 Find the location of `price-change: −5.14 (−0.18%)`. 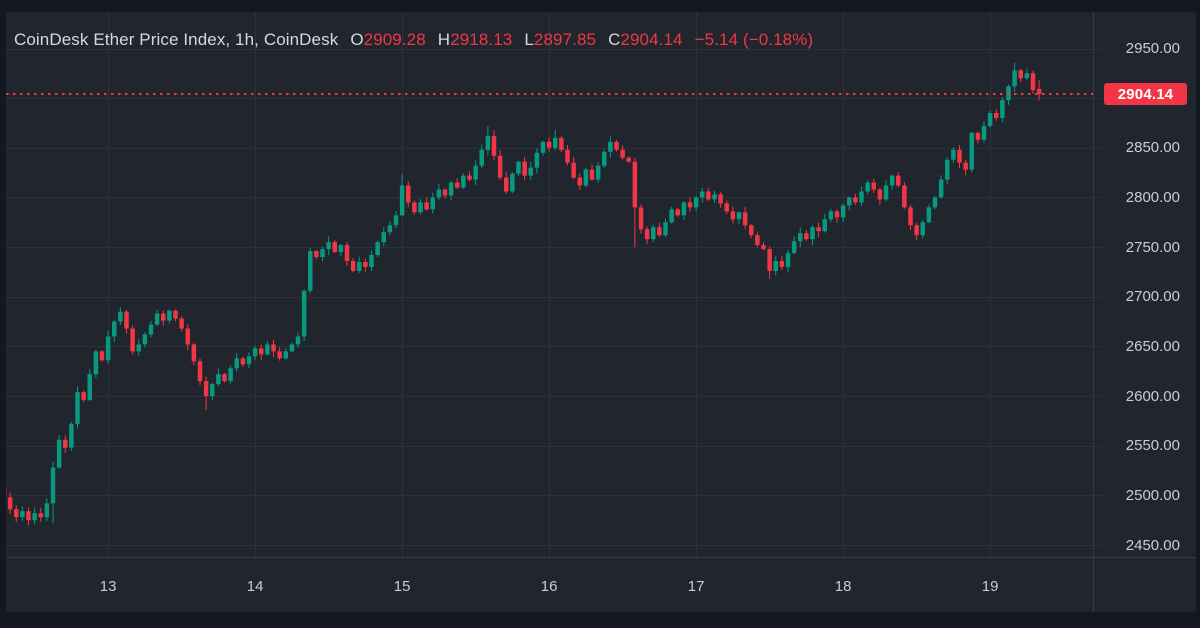

price-change: −5.14 (−0.18%) is located at coordinates (754, 39).